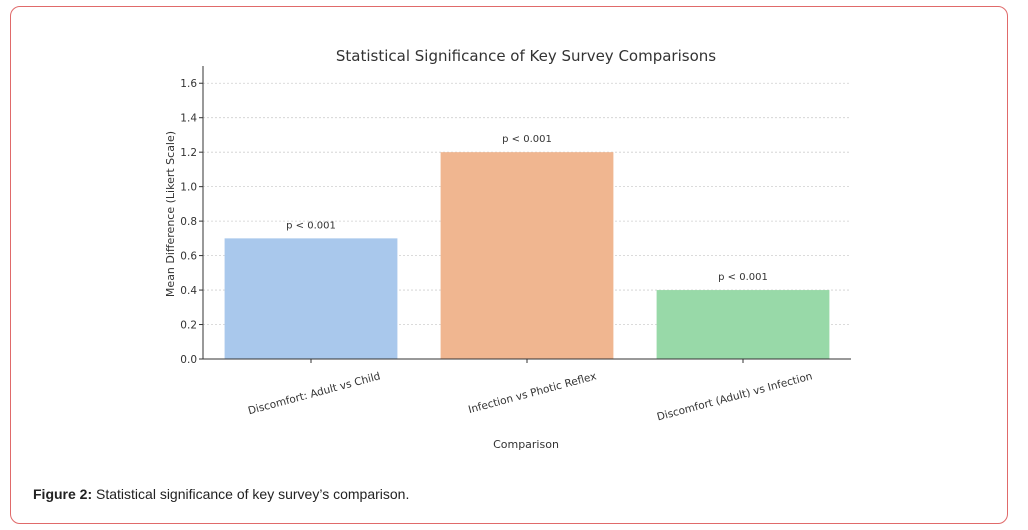 The height and width of the screenshot is (530, 1028). Describe the element at coordinates (170, 214) in the screenshot. I see `y-axis-label: Mean Difference (Likert Scale)` at that location.